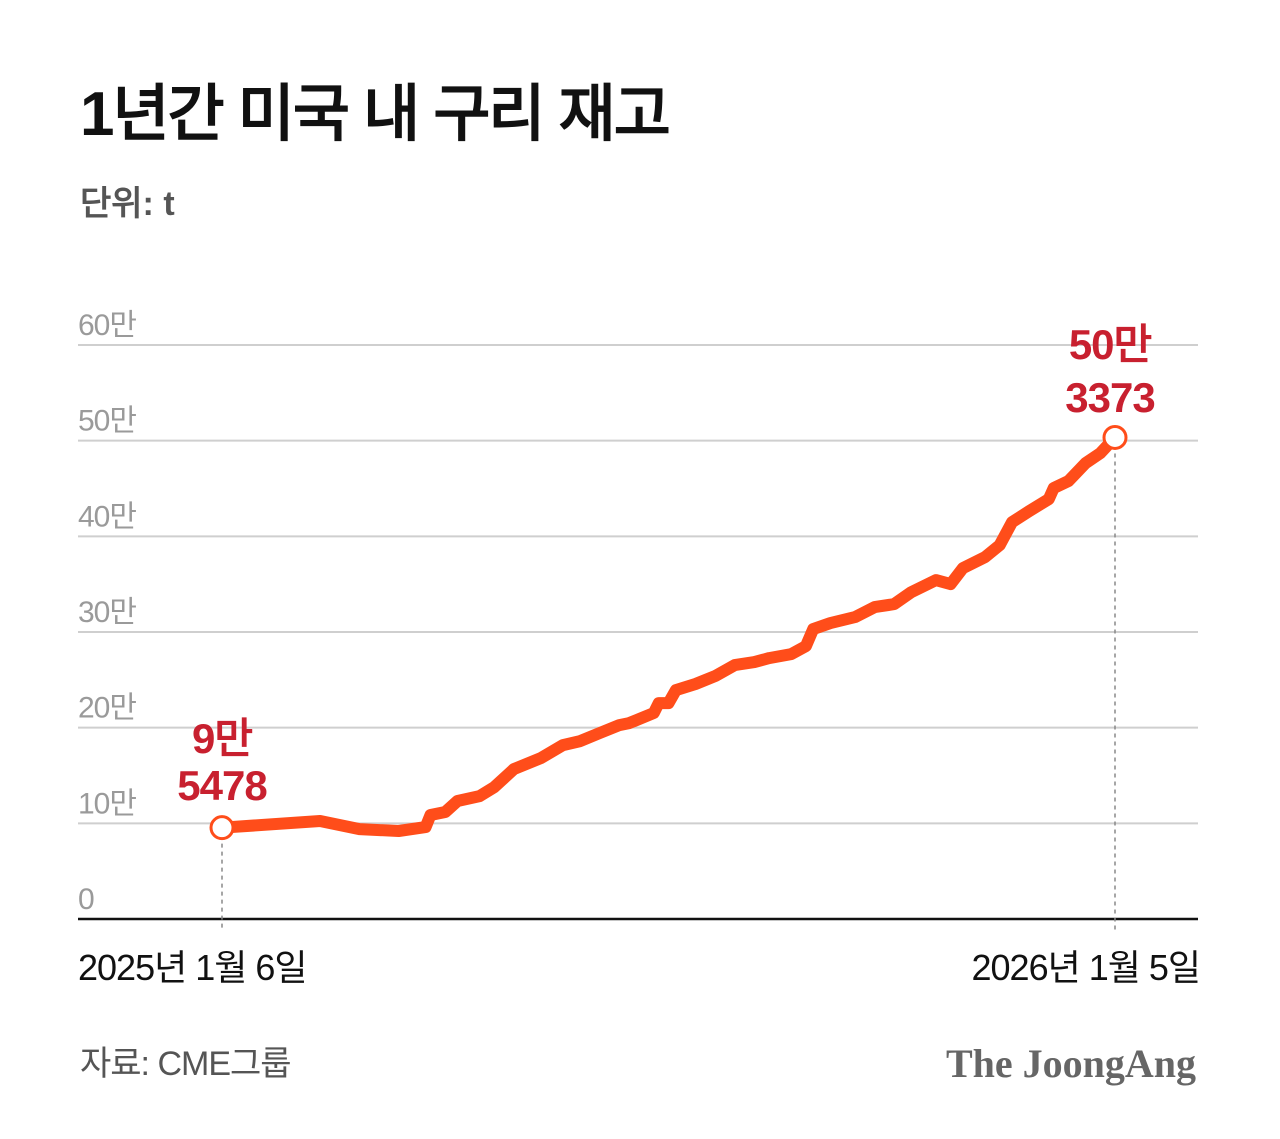  What do you see at coordinates (1109, 397) in the screenshot?
I see `annotation-end-line2: 3373` at bounding box center [1109, 397].